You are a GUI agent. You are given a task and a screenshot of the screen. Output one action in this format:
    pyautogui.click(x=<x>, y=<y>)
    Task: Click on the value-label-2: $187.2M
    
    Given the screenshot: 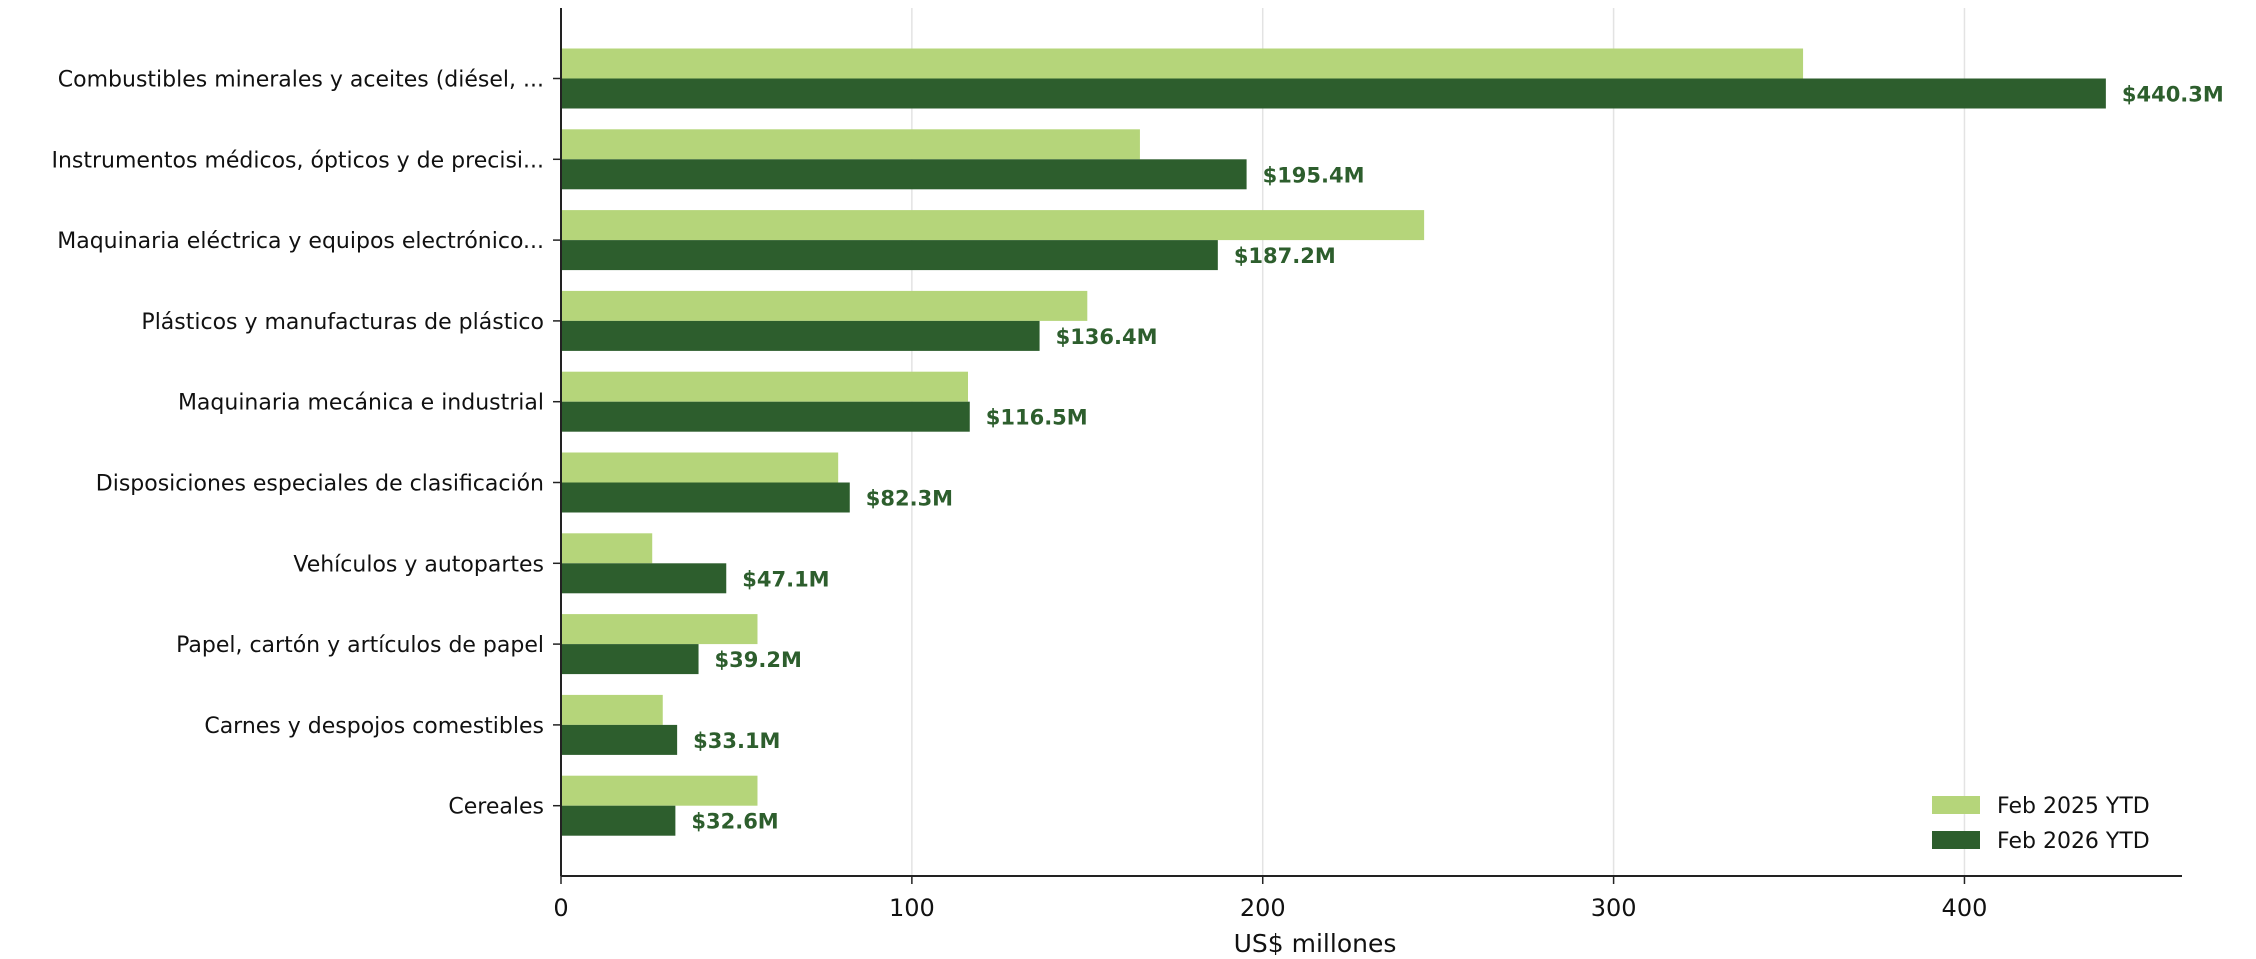 What is the action you would take?
    pyautogui.click(x=1285, y=256)
    